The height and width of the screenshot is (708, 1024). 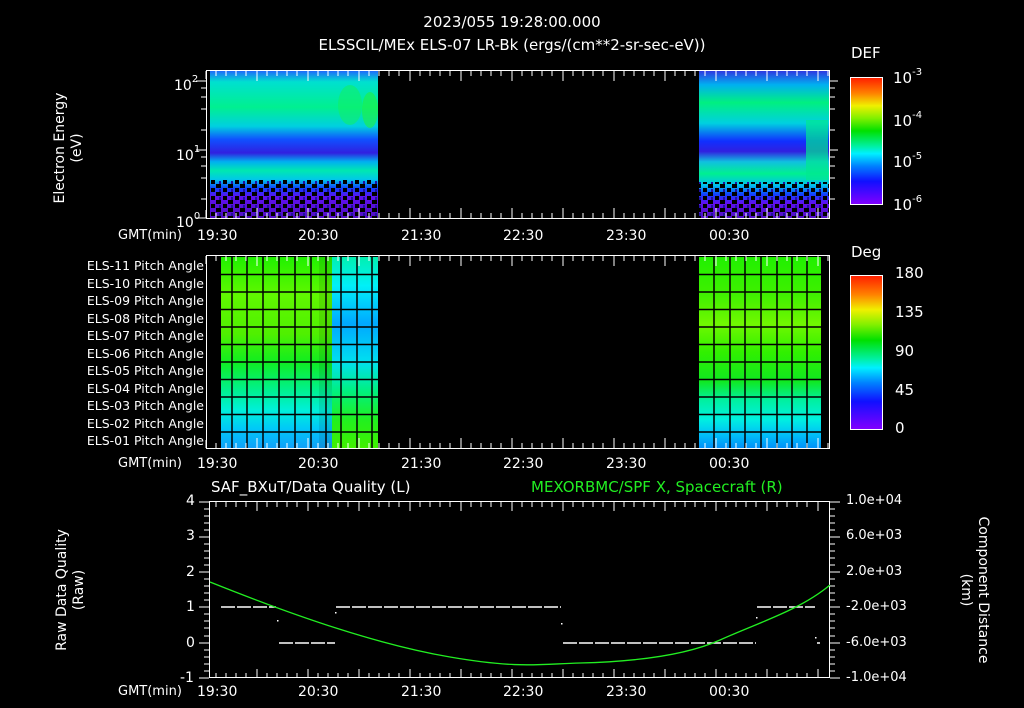 What do you see at coordinates (512, 22) in the screenshot?
I see `plot-timestamp: 2023/055 19:28:00.000` at bounding box center [512, 22].